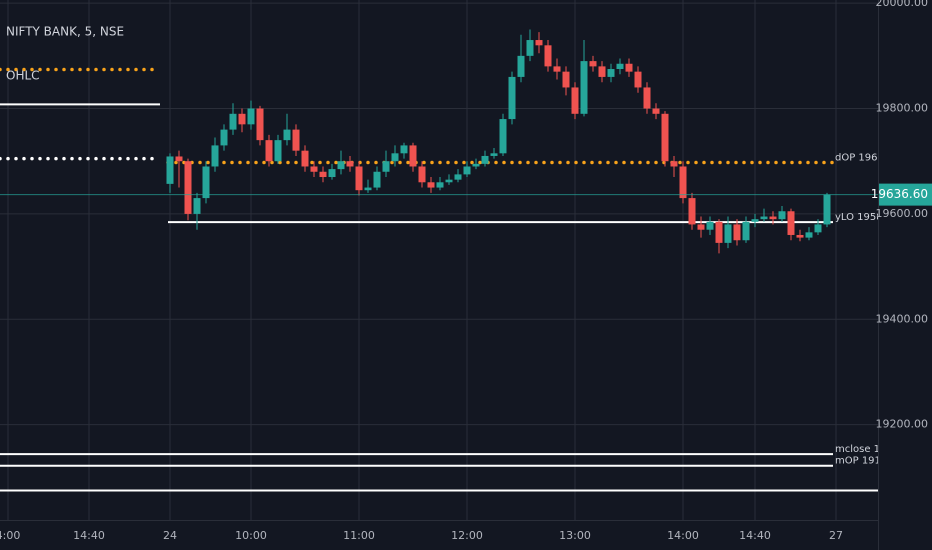  Describe the element at coordinates (902, 4) in the screenshot. I see `y-tick-label: 20000.00` at that location.